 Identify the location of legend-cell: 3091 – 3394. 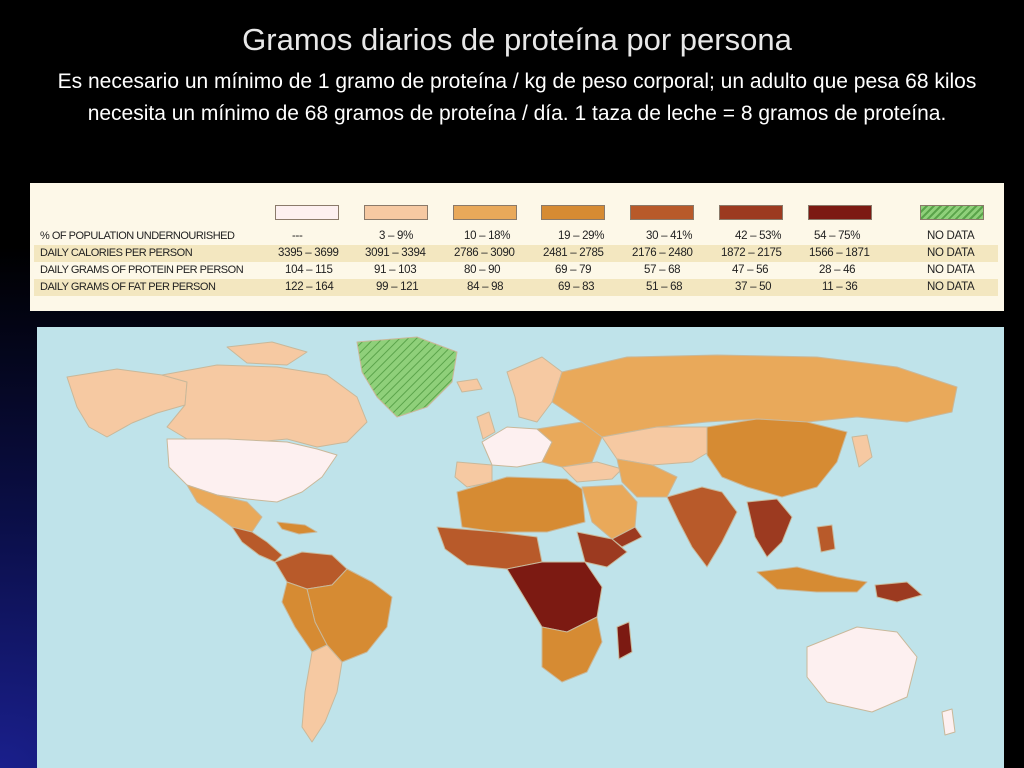
(395, 253).